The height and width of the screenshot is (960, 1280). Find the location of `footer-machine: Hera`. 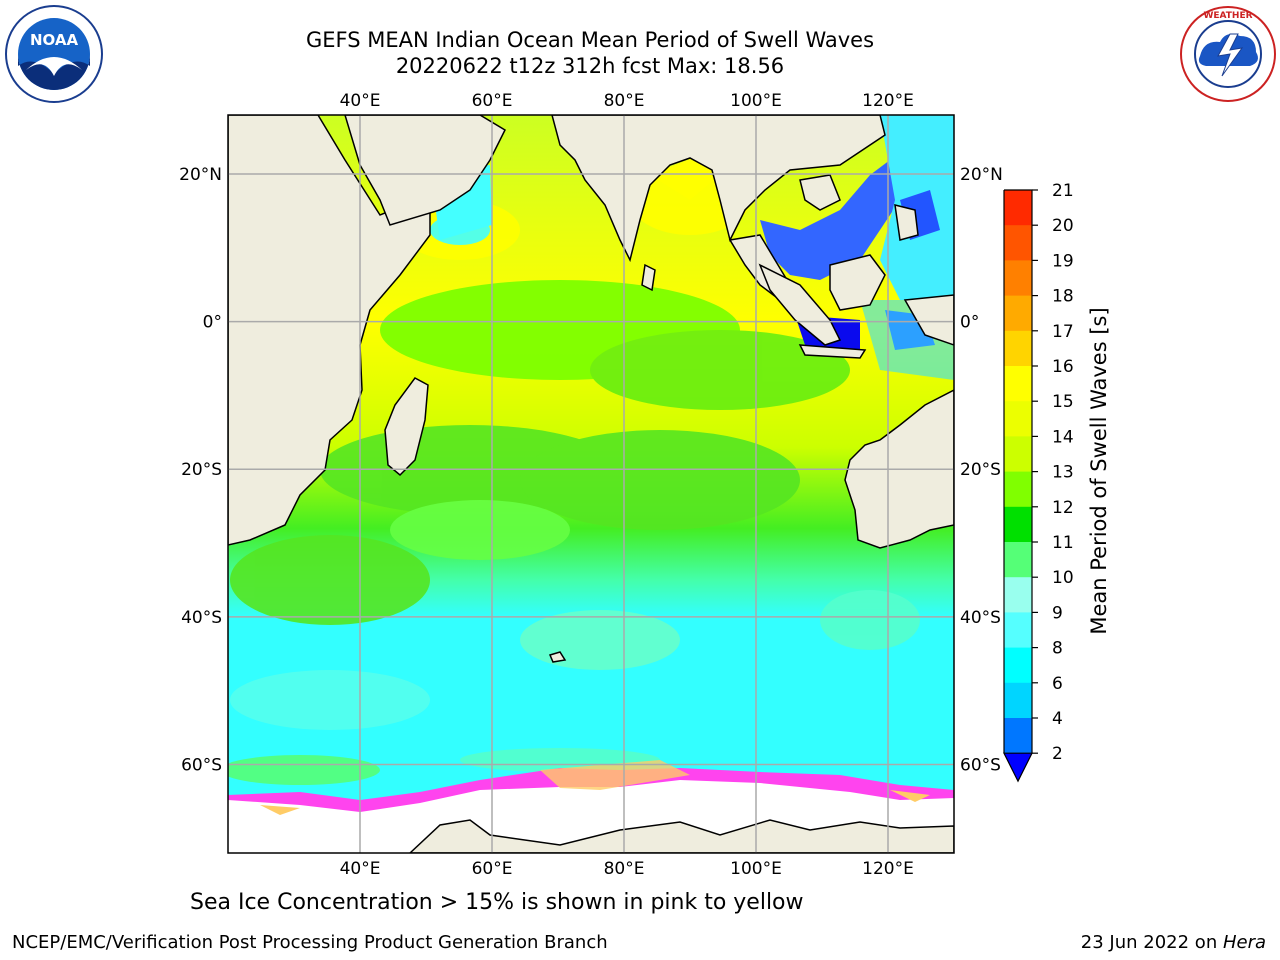

footer-machine: Hera is located at coordinates (1244, 942).